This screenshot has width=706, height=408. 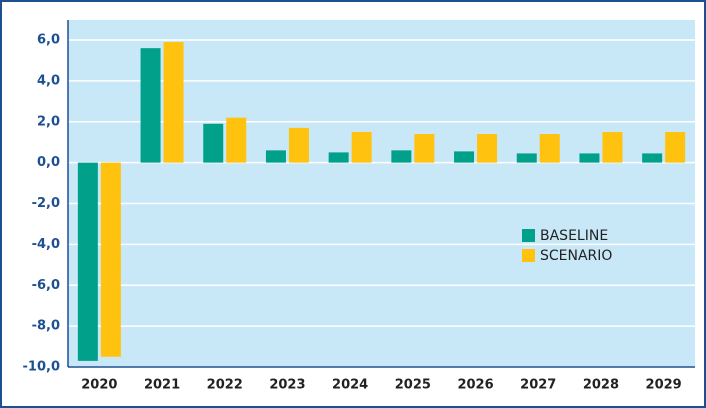 I want to click on x-tick-label: 2028, so click(x=601, y=385).